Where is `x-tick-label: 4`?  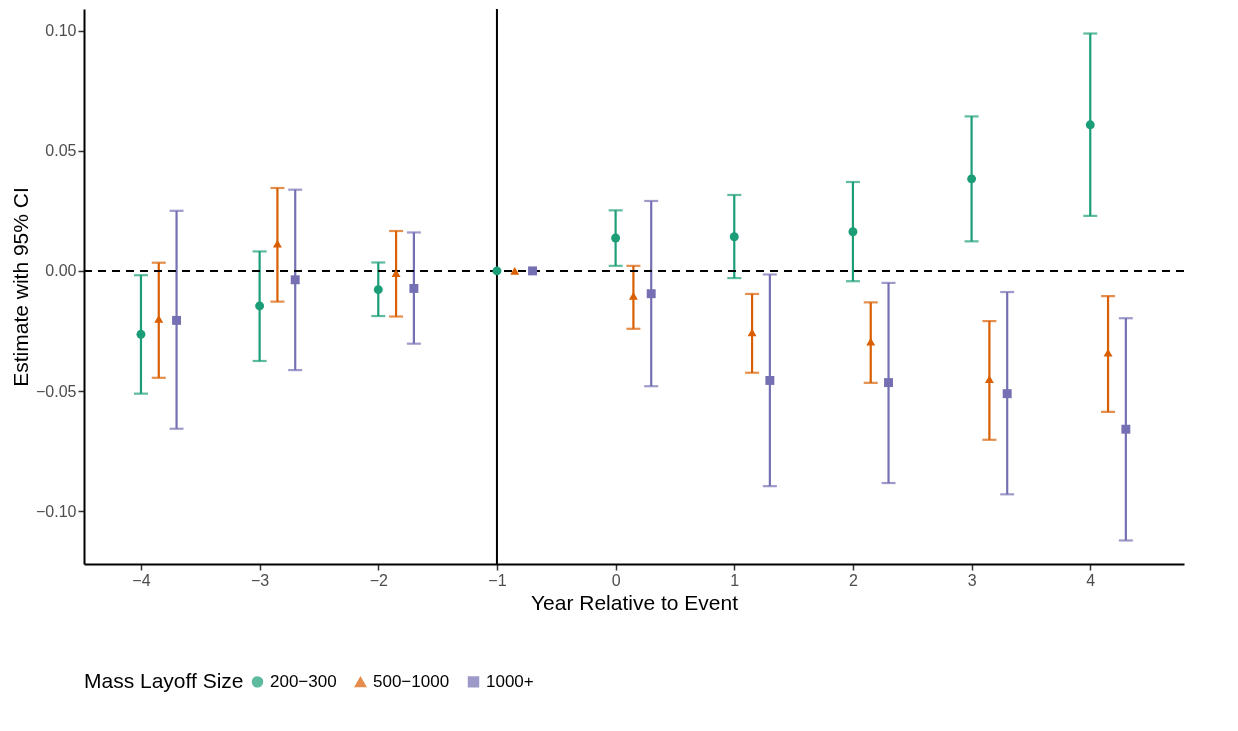 x-tick-label: 4 is located at coordinates (1091, 580).